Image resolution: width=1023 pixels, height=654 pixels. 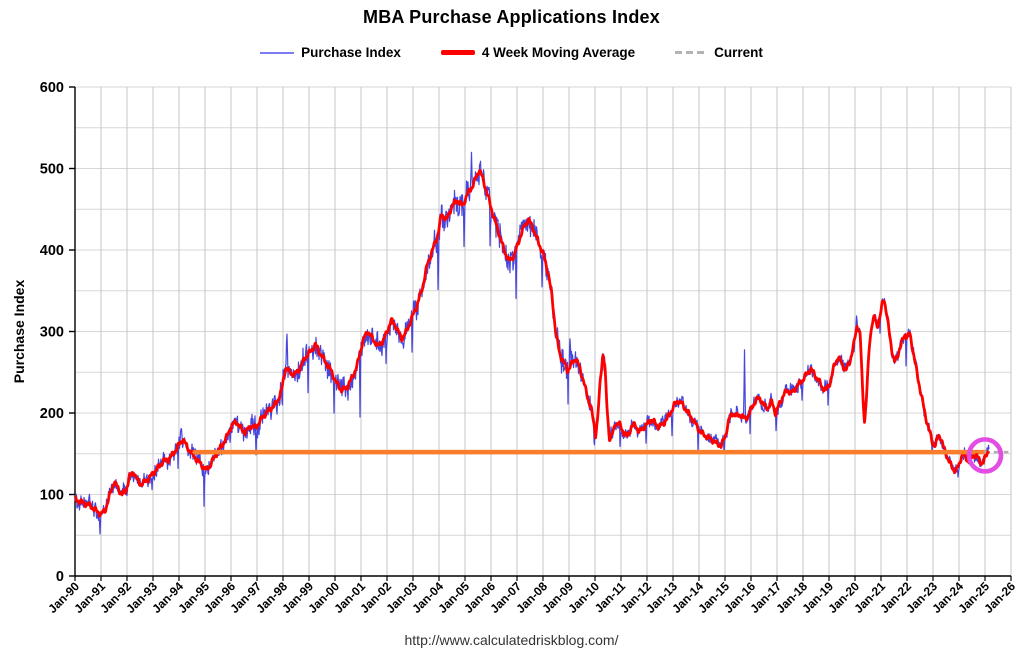 What do you see at coordinates (511, 17) in the screenshot?
I see `chart-title: MBA Purchase Applications Index` at bounding box center [511, 17].